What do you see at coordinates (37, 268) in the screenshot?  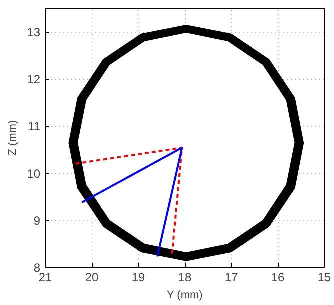 I see `y-tick-label: 8` at bounding box center [37, 268].